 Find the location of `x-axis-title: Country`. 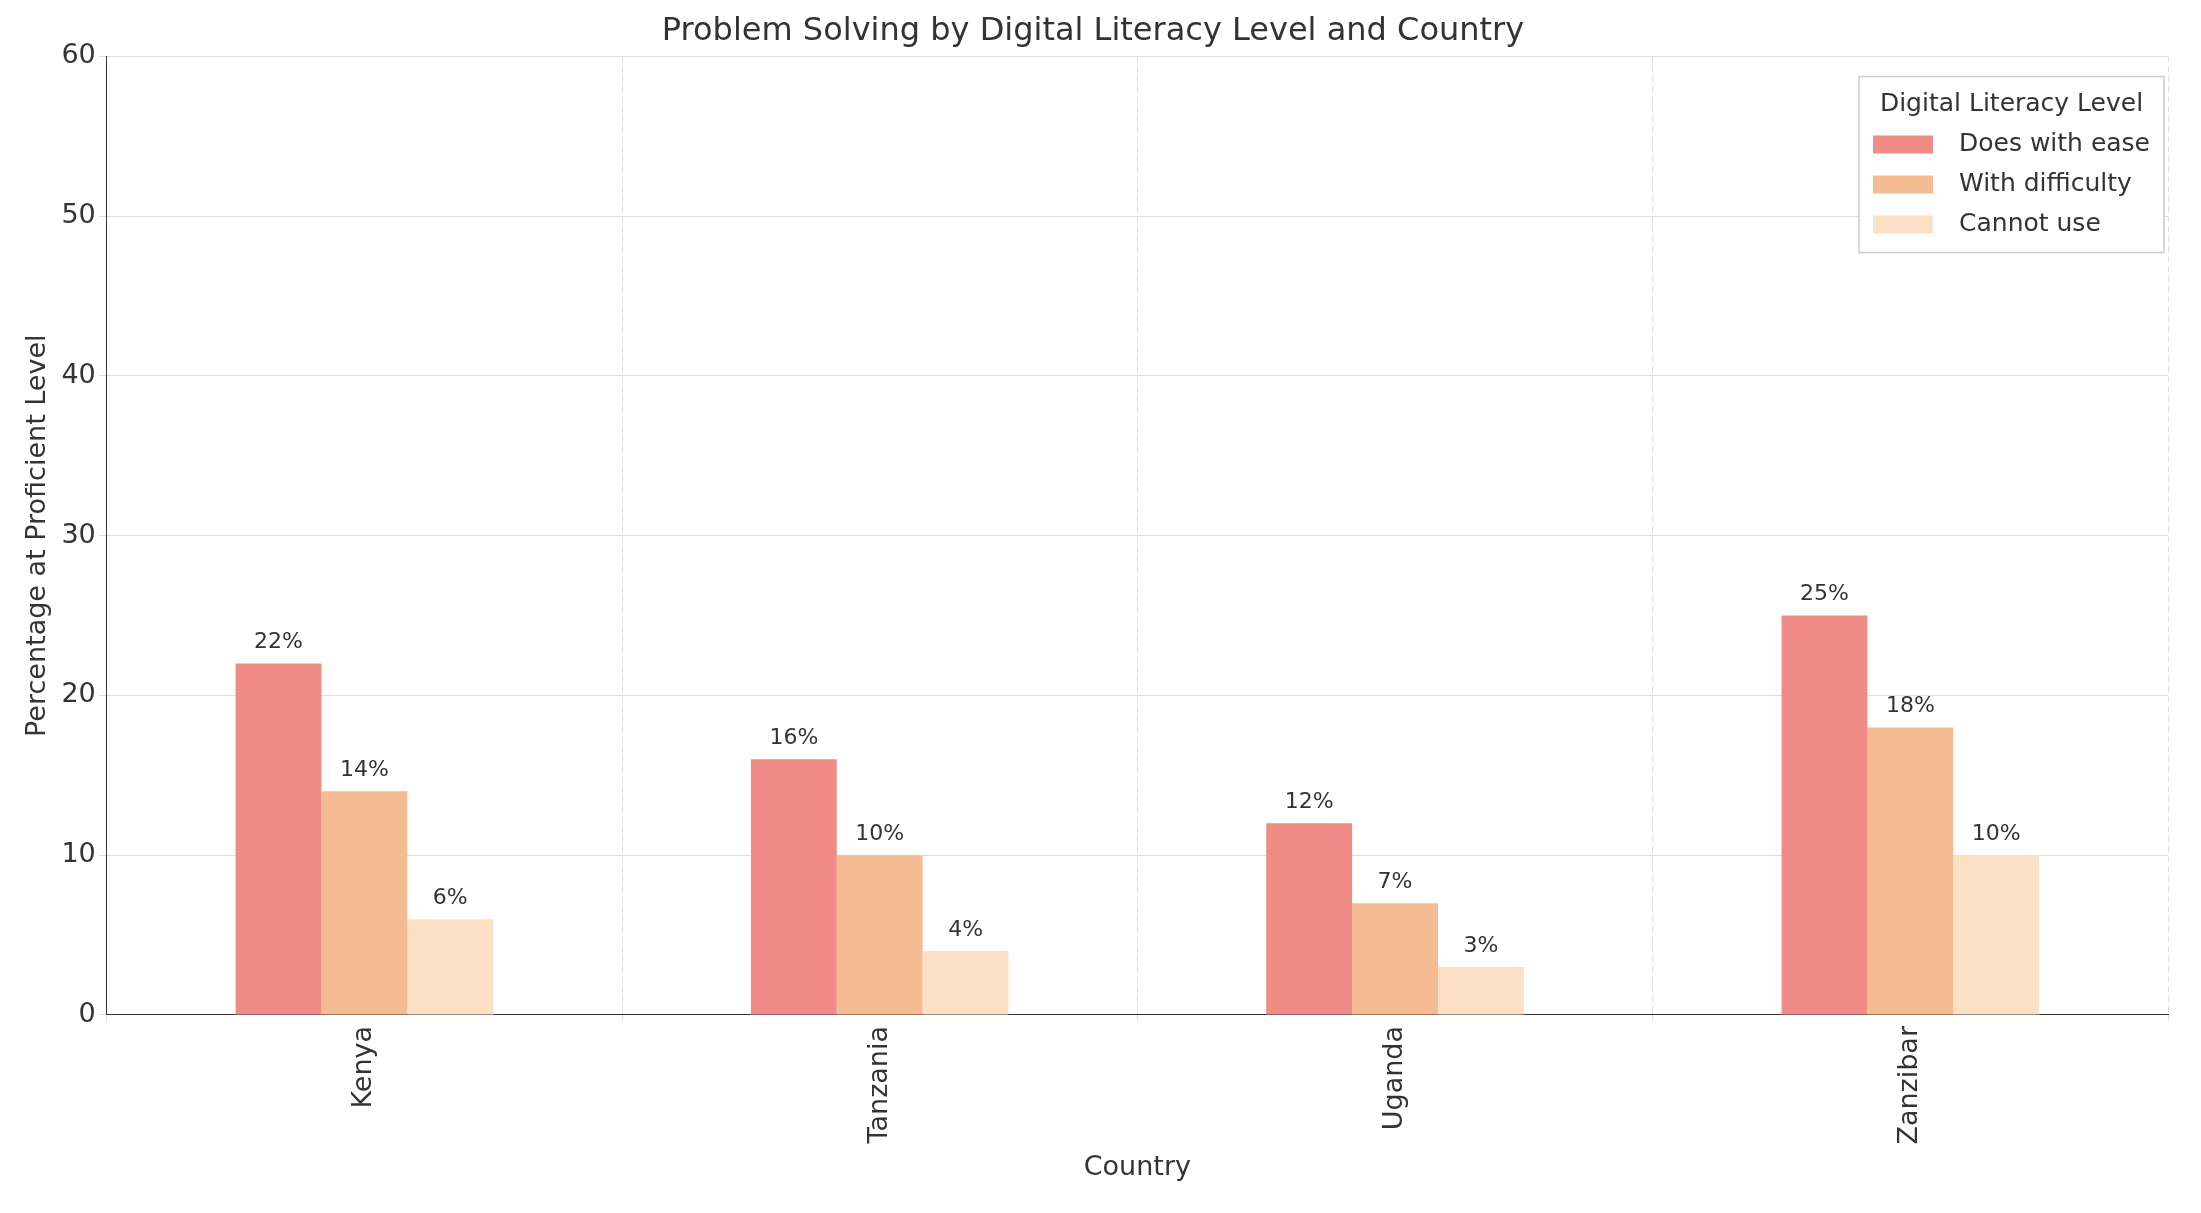

x-axis-title: Country is located at coordinates (1137, 1165).